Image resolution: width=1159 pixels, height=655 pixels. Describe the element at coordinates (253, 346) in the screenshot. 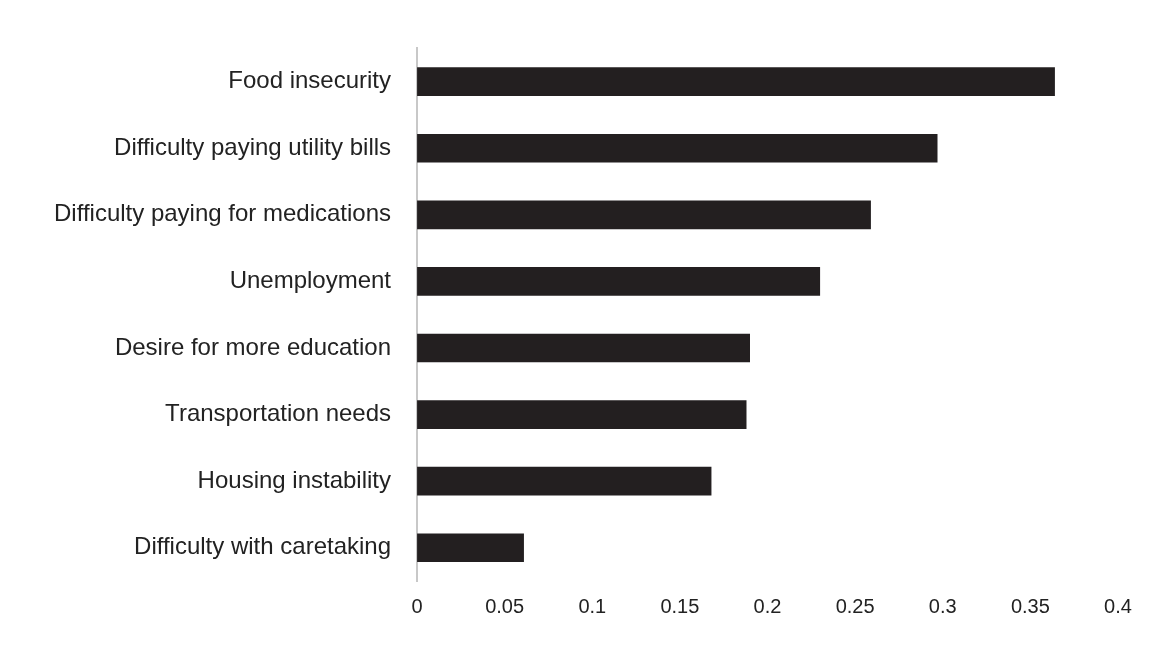

I see `y-tick-label: Desire for more education` at that location.